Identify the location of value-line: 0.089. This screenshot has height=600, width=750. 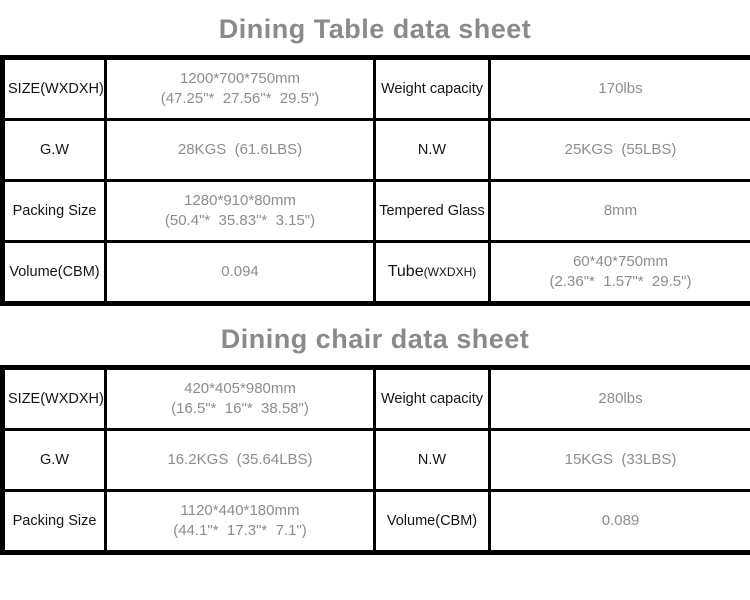
(620, 520).